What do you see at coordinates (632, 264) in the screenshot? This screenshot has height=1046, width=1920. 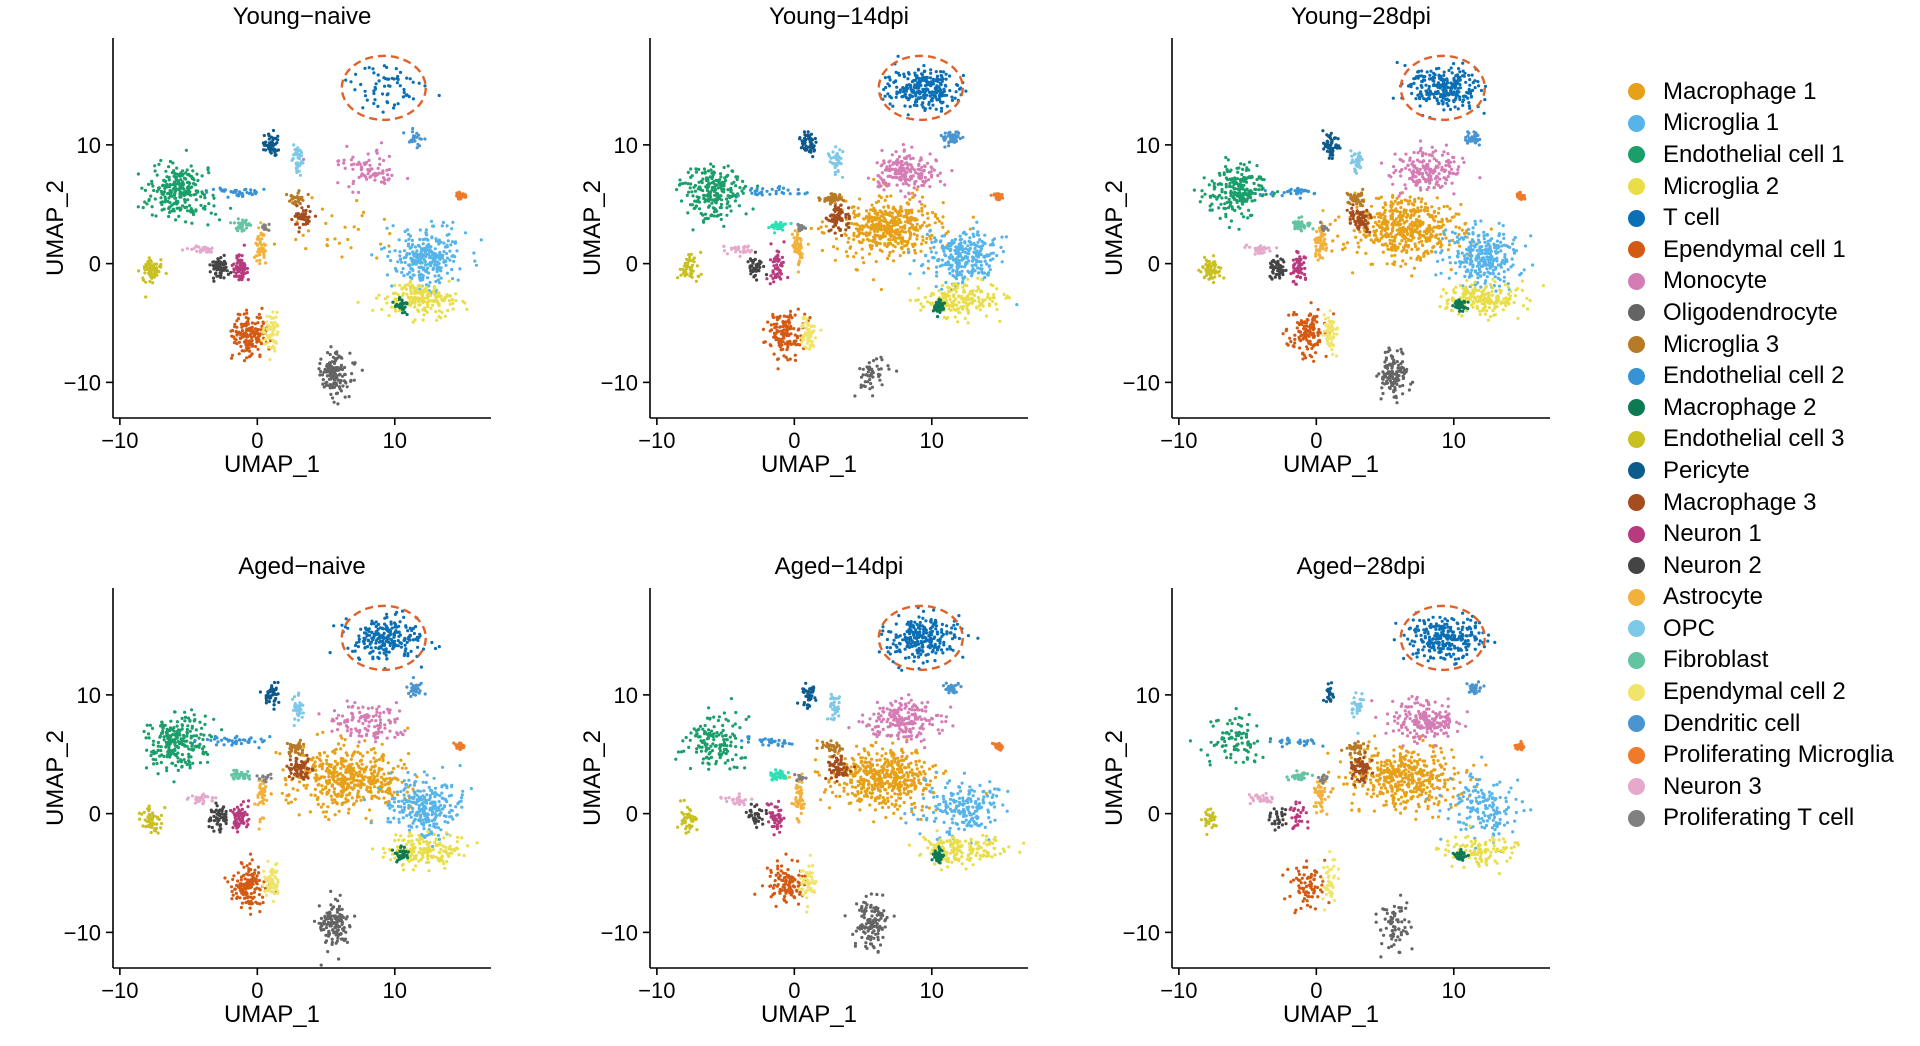 I see `y-tick-label: 0` at bounding box center [632, 264].